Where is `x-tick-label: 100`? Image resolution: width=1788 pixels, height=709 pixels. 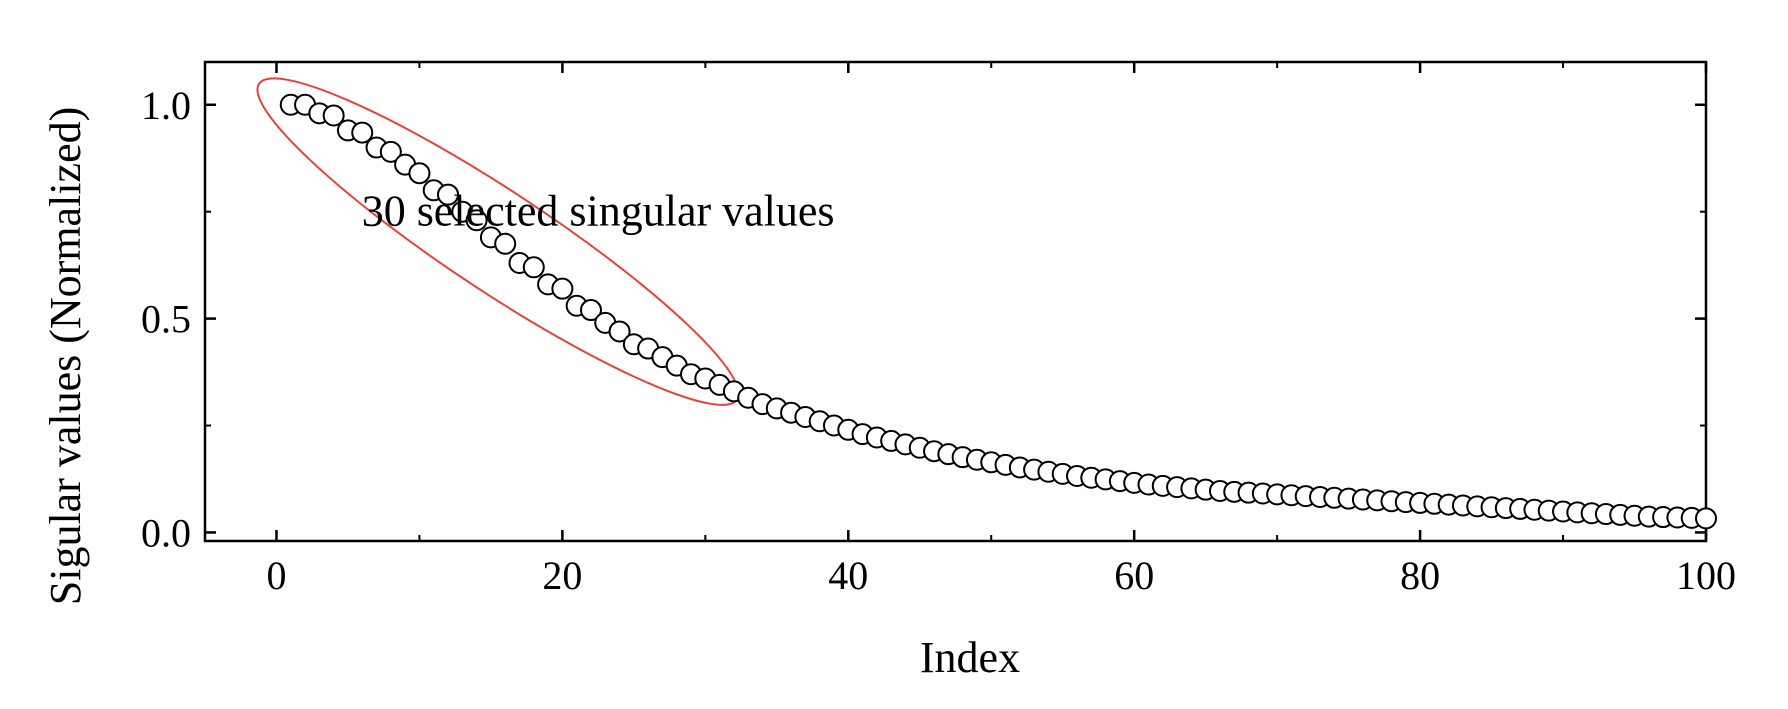 x-tick-label: 100 is located at coordinates (1706, 575).